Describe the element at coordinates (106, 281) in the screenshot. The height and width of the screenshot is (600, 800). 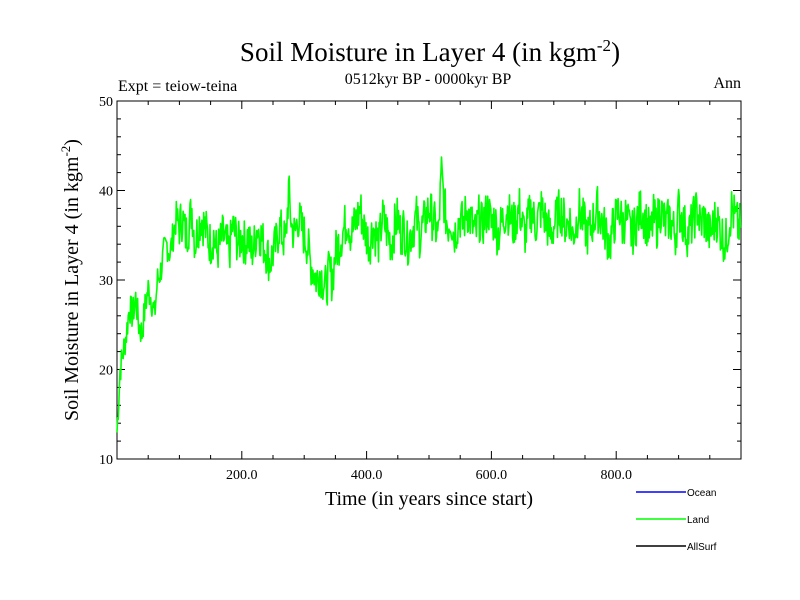
I see `y-tick-label: 30` at that location.